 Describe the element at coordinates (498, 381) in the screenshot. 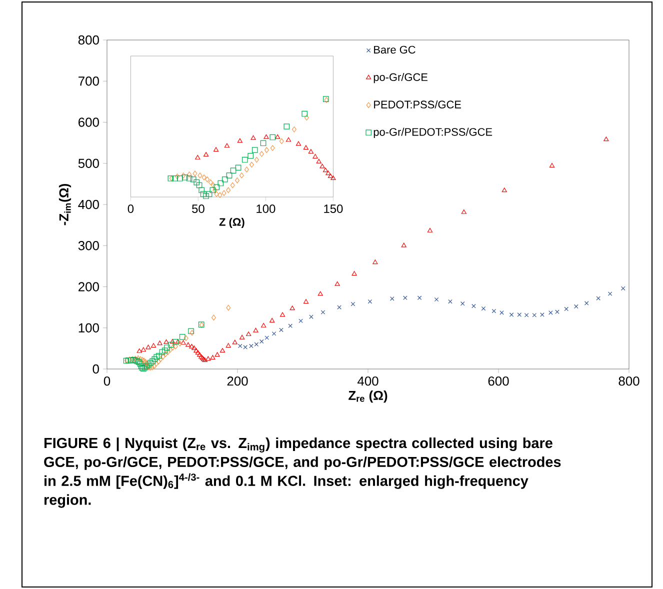

I see `x-tick-label: 600` at that location.